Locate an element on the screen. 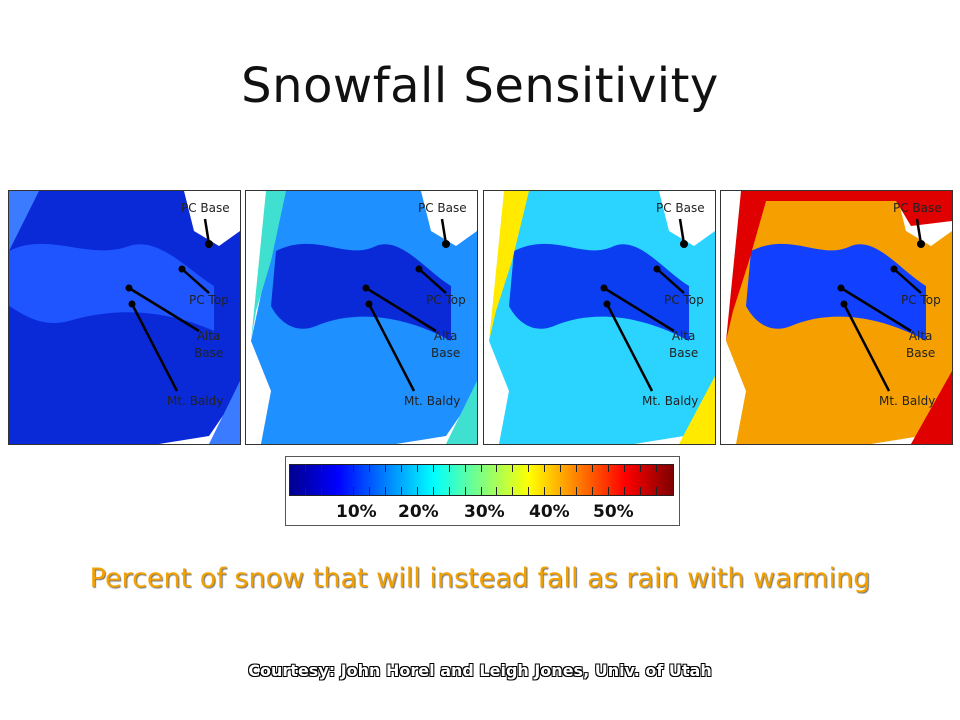 This screenshot has height=720, width=960. colorbar-tick-label: 50% is located at coordinates (613, 512).